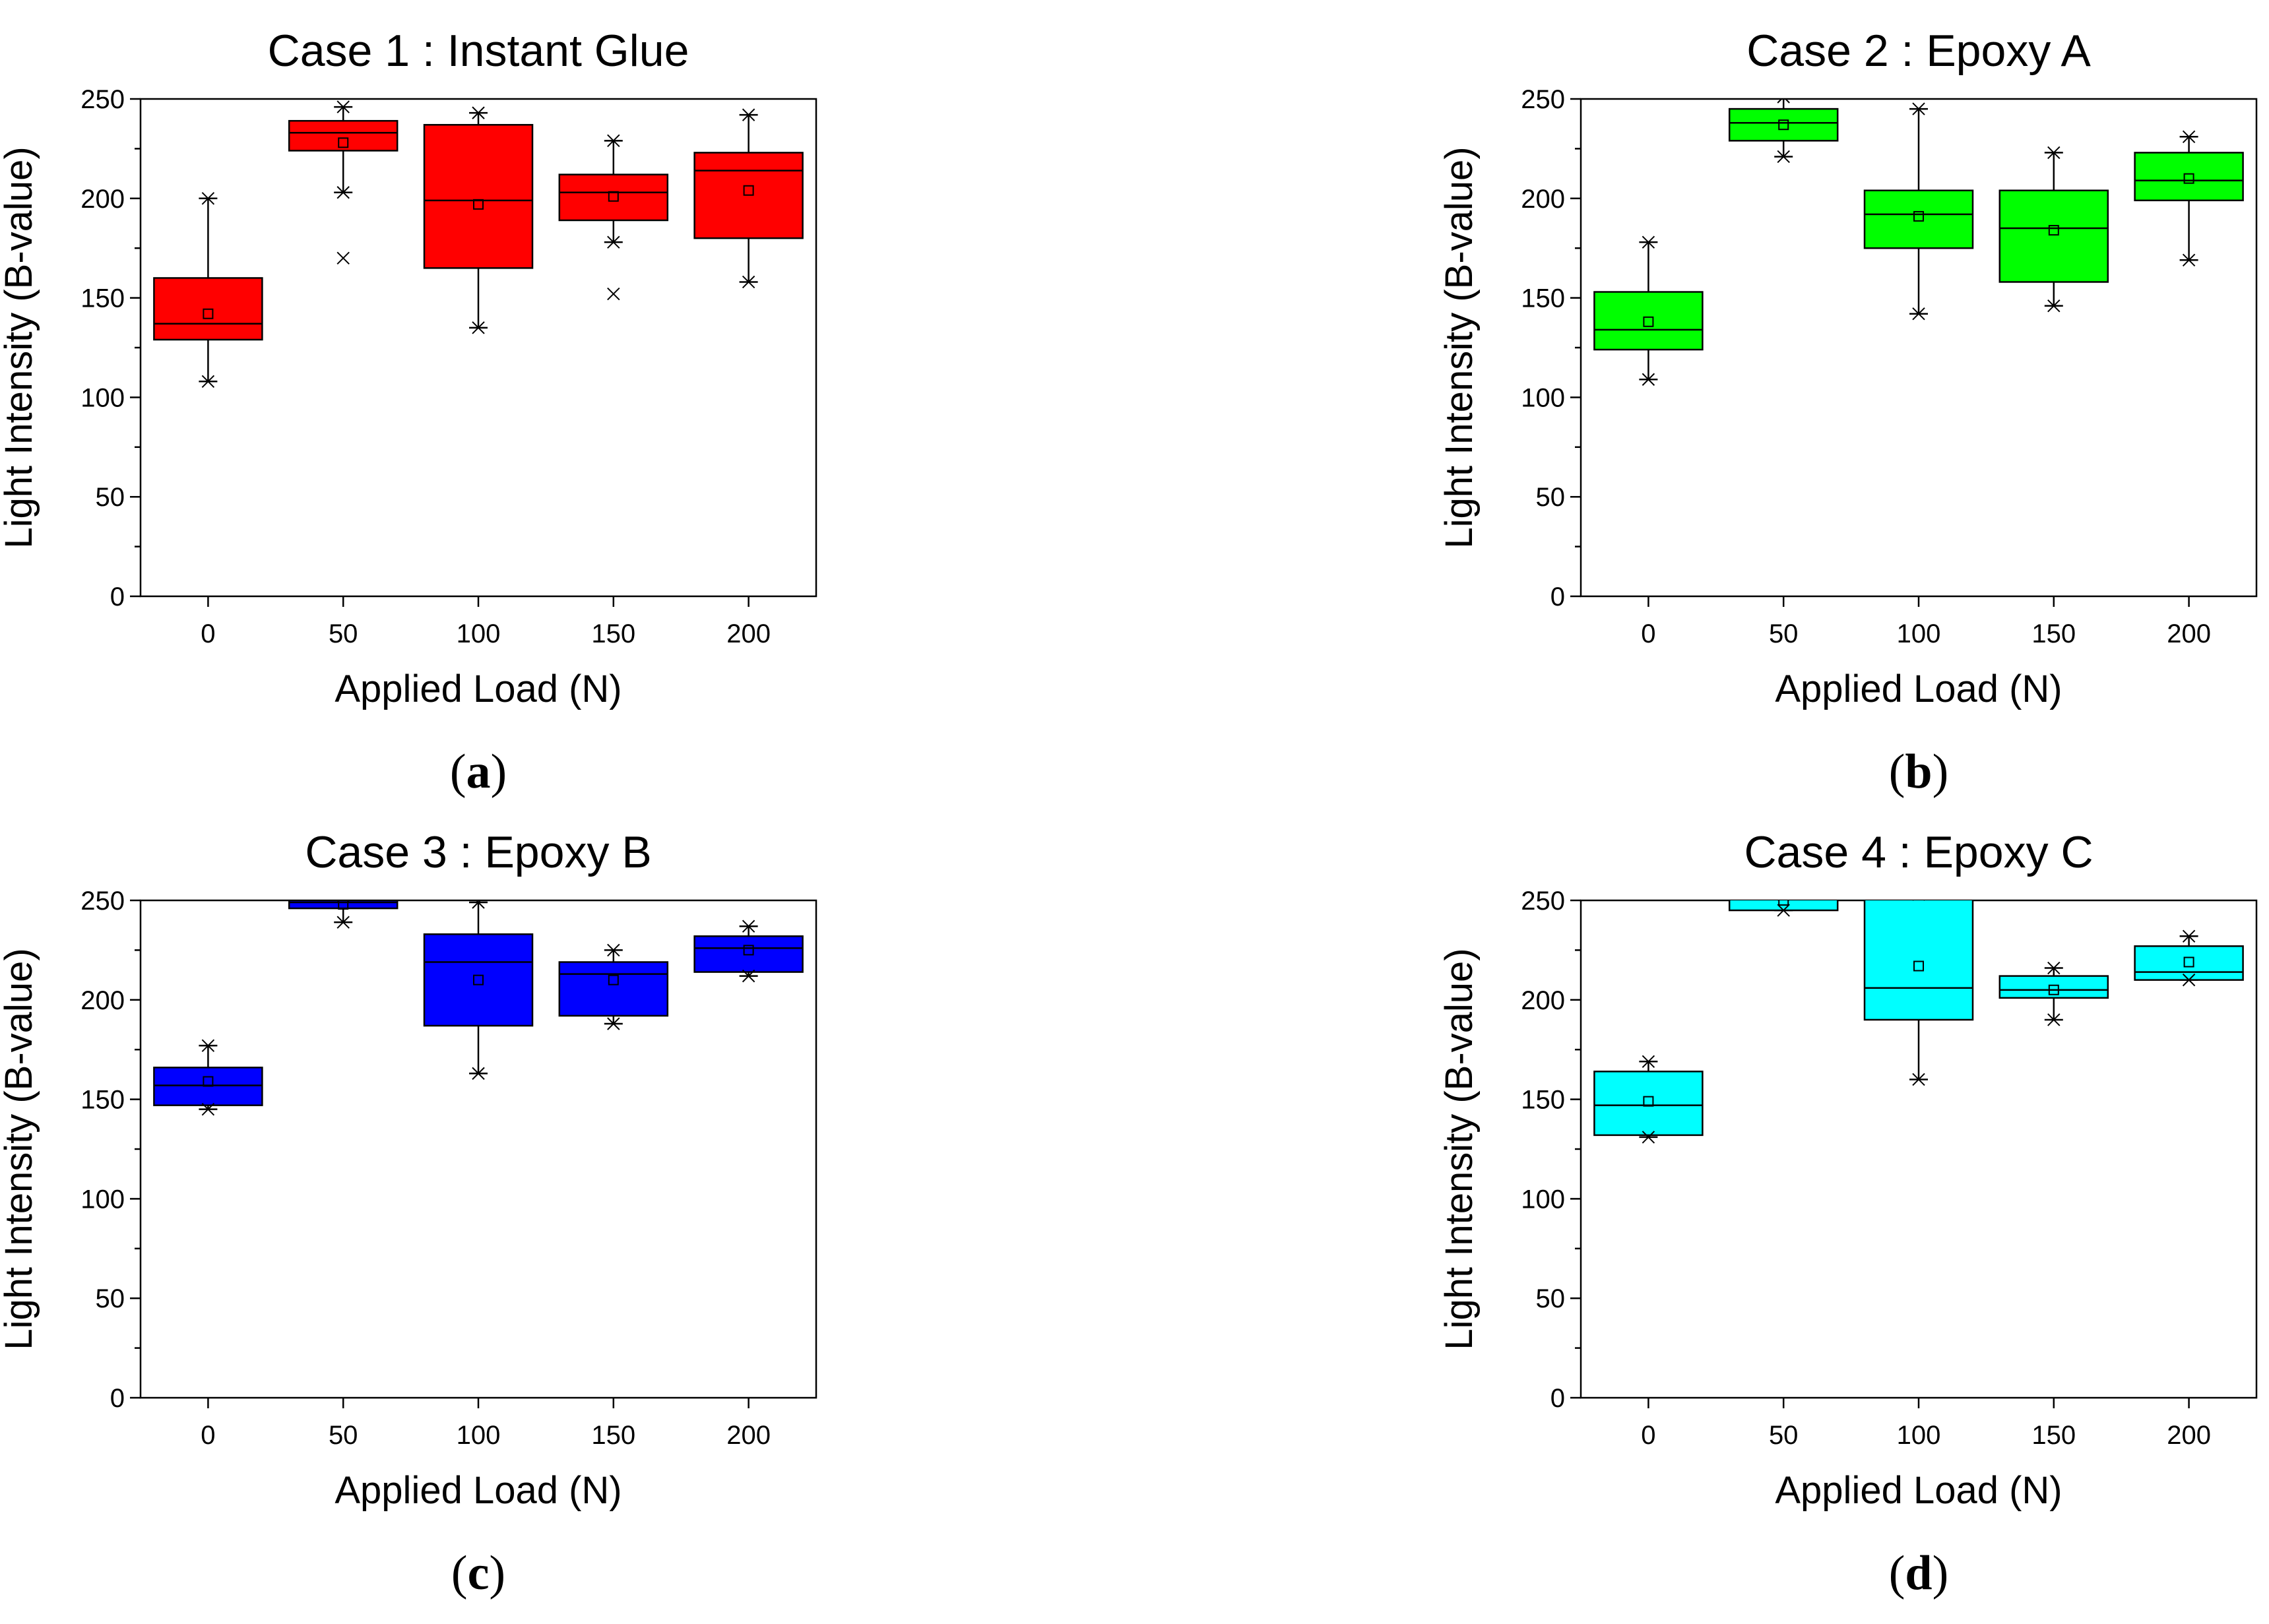 Image resolution: width=2269 pixels, height=1624 pixels. What do you see at coordinates (478, 852) in the screenshot?
I see `chart-title: Case 3 : Epoxy B` at bounding box center [478, 852].